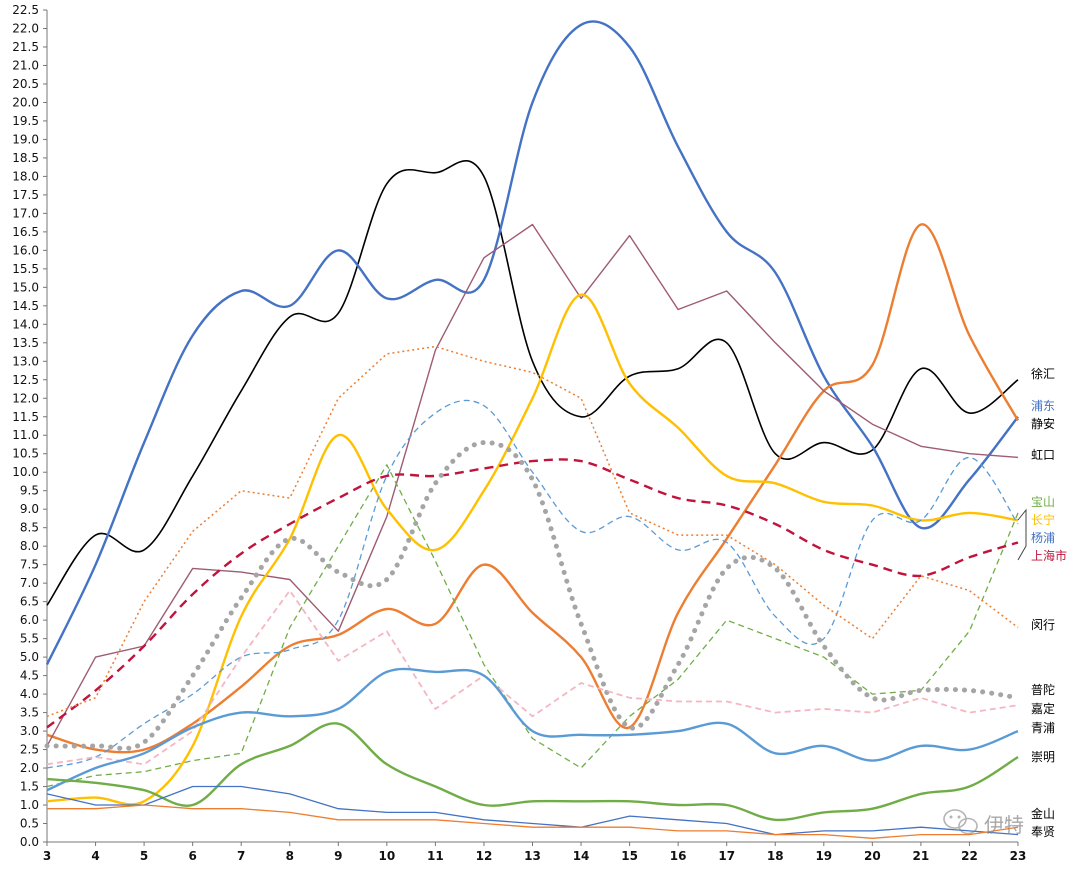 The height and width of the screenshot is (877, 1080). Describe the element at coordinates (25, 232) in the screenshot. I see `y-tick-label: 16.5` at that location.